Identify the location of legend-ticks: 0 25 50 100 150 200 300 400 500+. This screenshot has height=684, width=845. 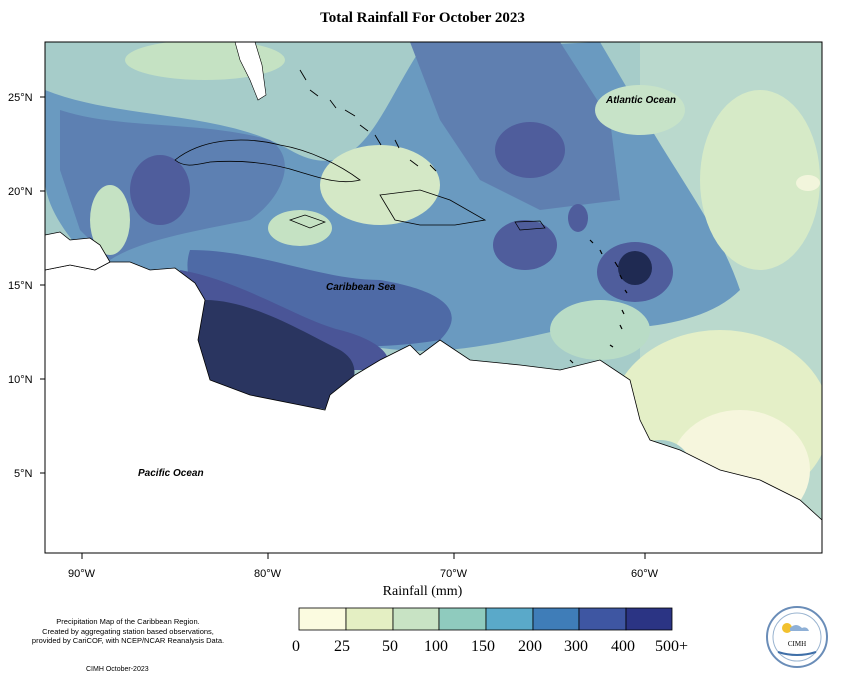
(490, 646).